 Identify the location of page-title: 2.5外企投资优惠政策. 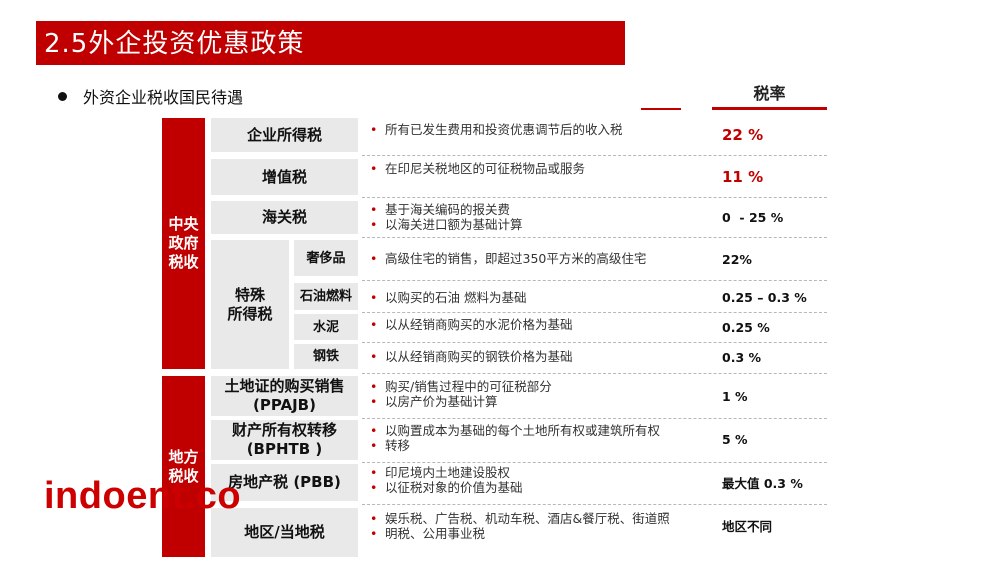
(174, 44).